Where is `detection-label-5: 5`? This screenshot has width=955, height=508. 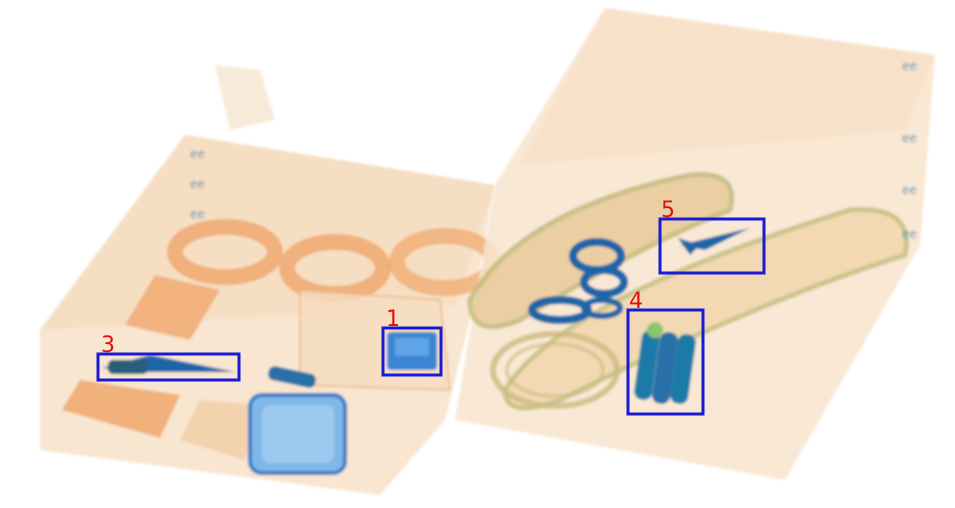 detection-label-5: 5 is located at coordinates (668, 210).